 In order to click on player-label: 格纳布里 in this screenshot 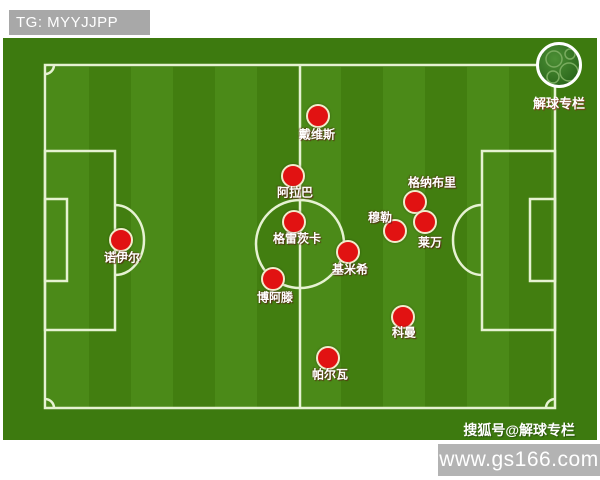, I will do `click(432, 182)`.